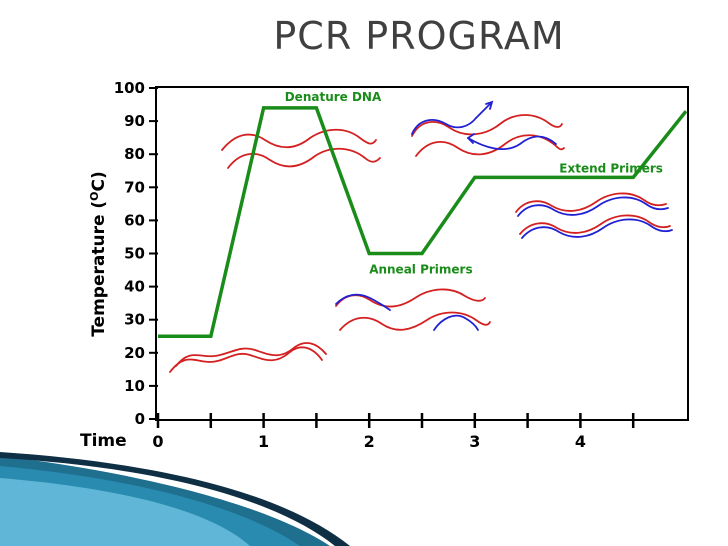  What do you see at coordinates (134, 353) in the screenshot?
I see `y-tick-label: 20` at bounding box center [134, 353].